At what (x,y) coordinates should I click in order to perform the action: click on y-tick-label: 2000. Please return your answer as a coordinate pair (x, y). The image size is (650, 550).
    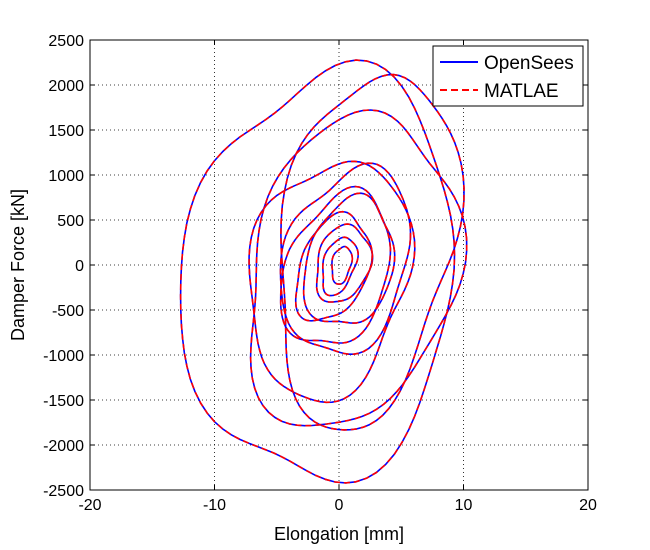
    Looking at the image, I should click on (66, 86).